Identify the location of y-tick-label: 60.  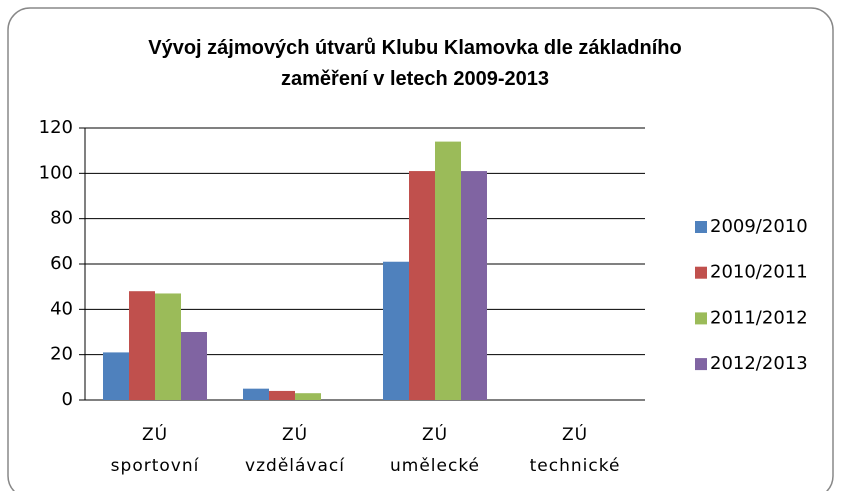
(61, 263).